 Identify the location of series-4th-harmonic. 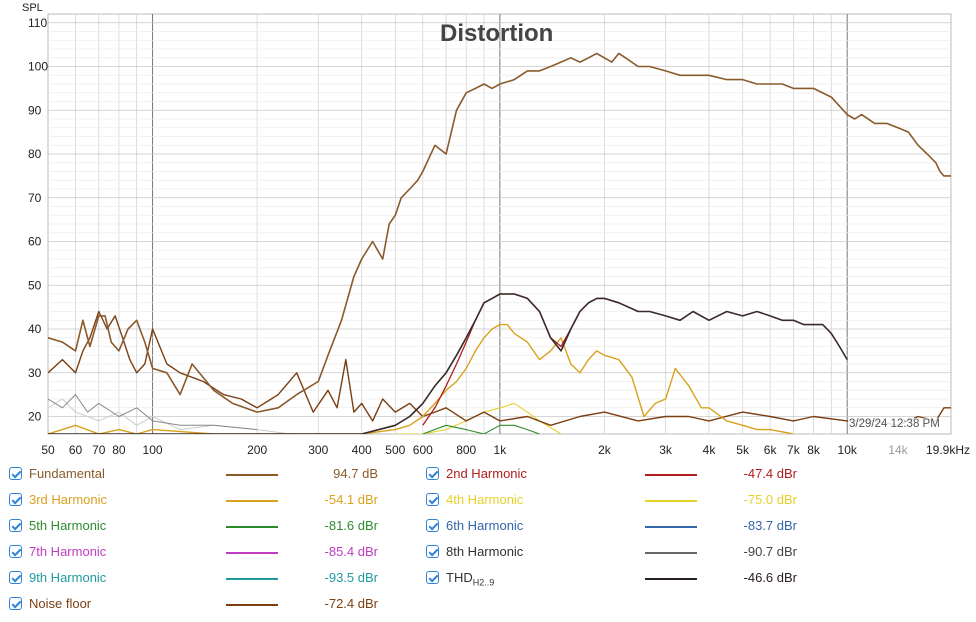
(478, 418).